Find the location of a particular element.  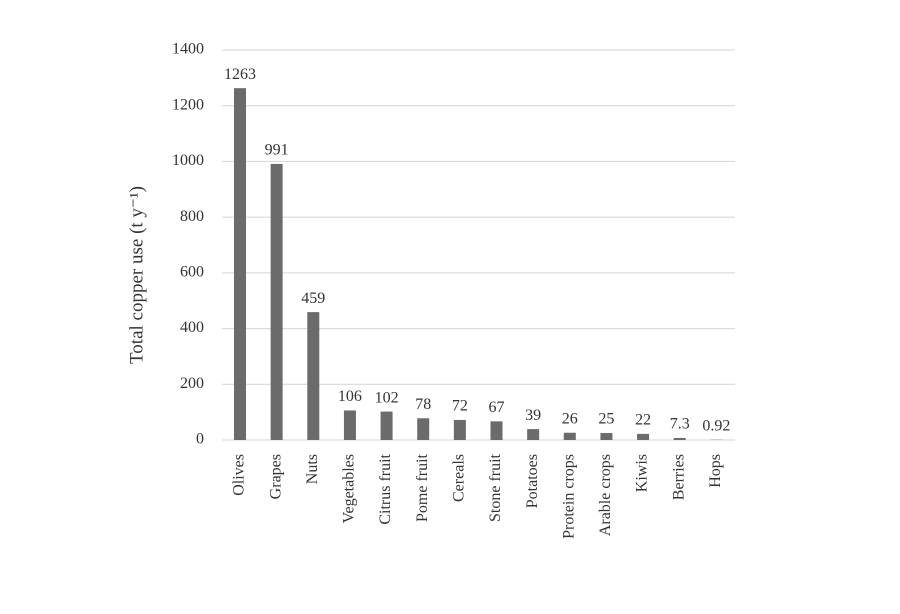

x-tick-label: Potatoes is located at coordinates (532, 481).